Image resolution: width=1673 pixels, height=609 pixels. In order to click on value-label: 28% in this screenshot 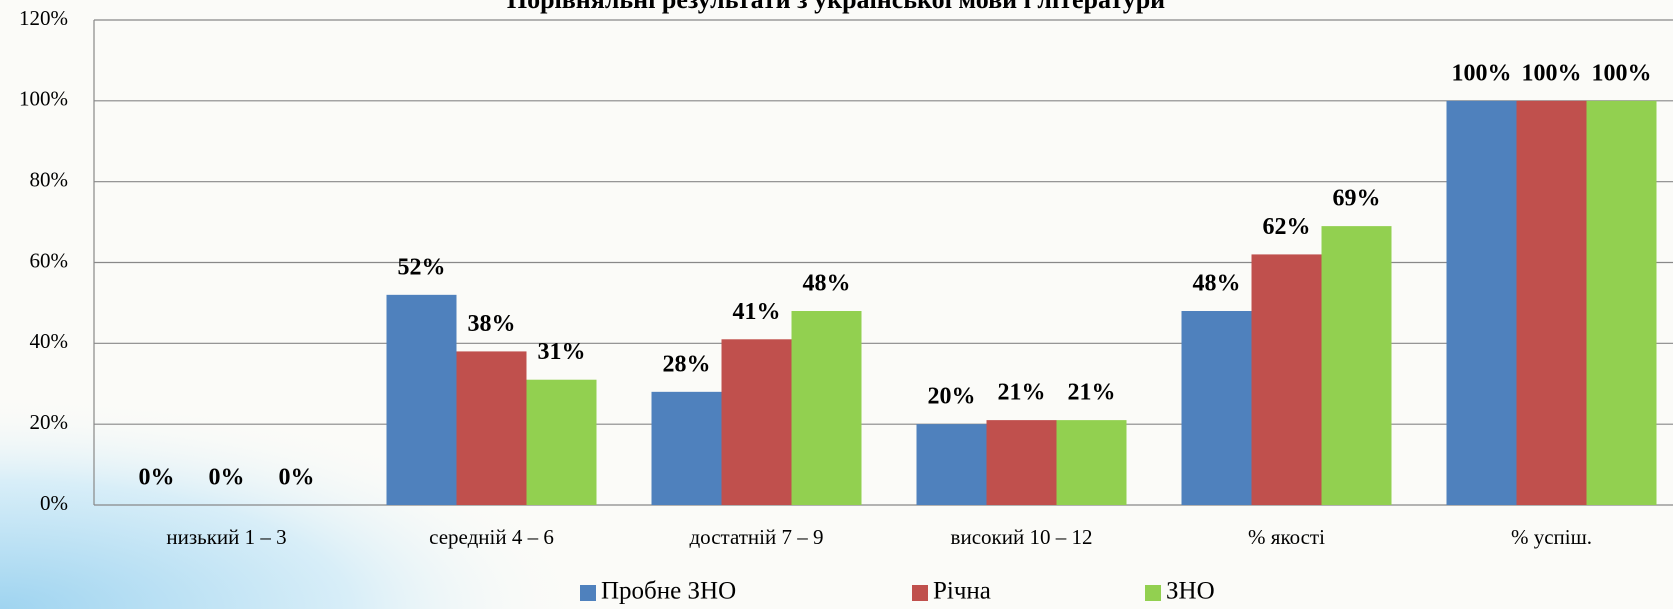, I will do `click(687, 364)`.